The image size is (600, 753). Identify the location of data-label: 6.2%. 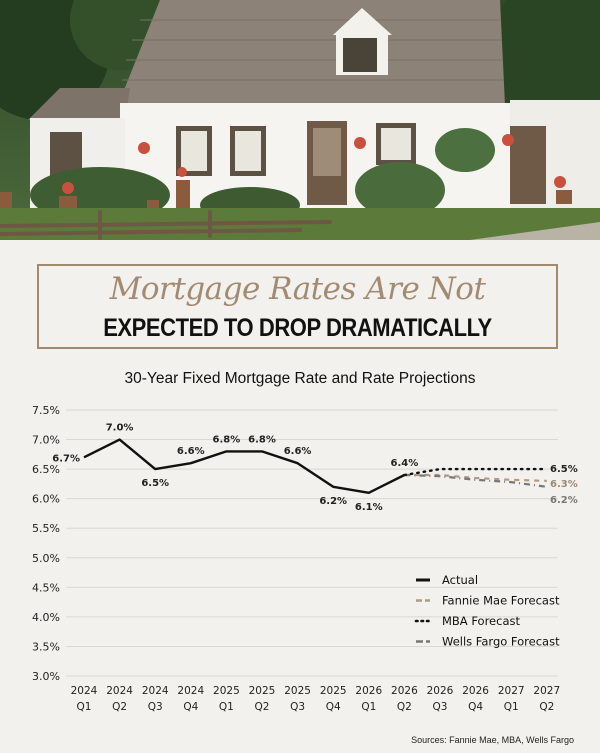
(333, 501).